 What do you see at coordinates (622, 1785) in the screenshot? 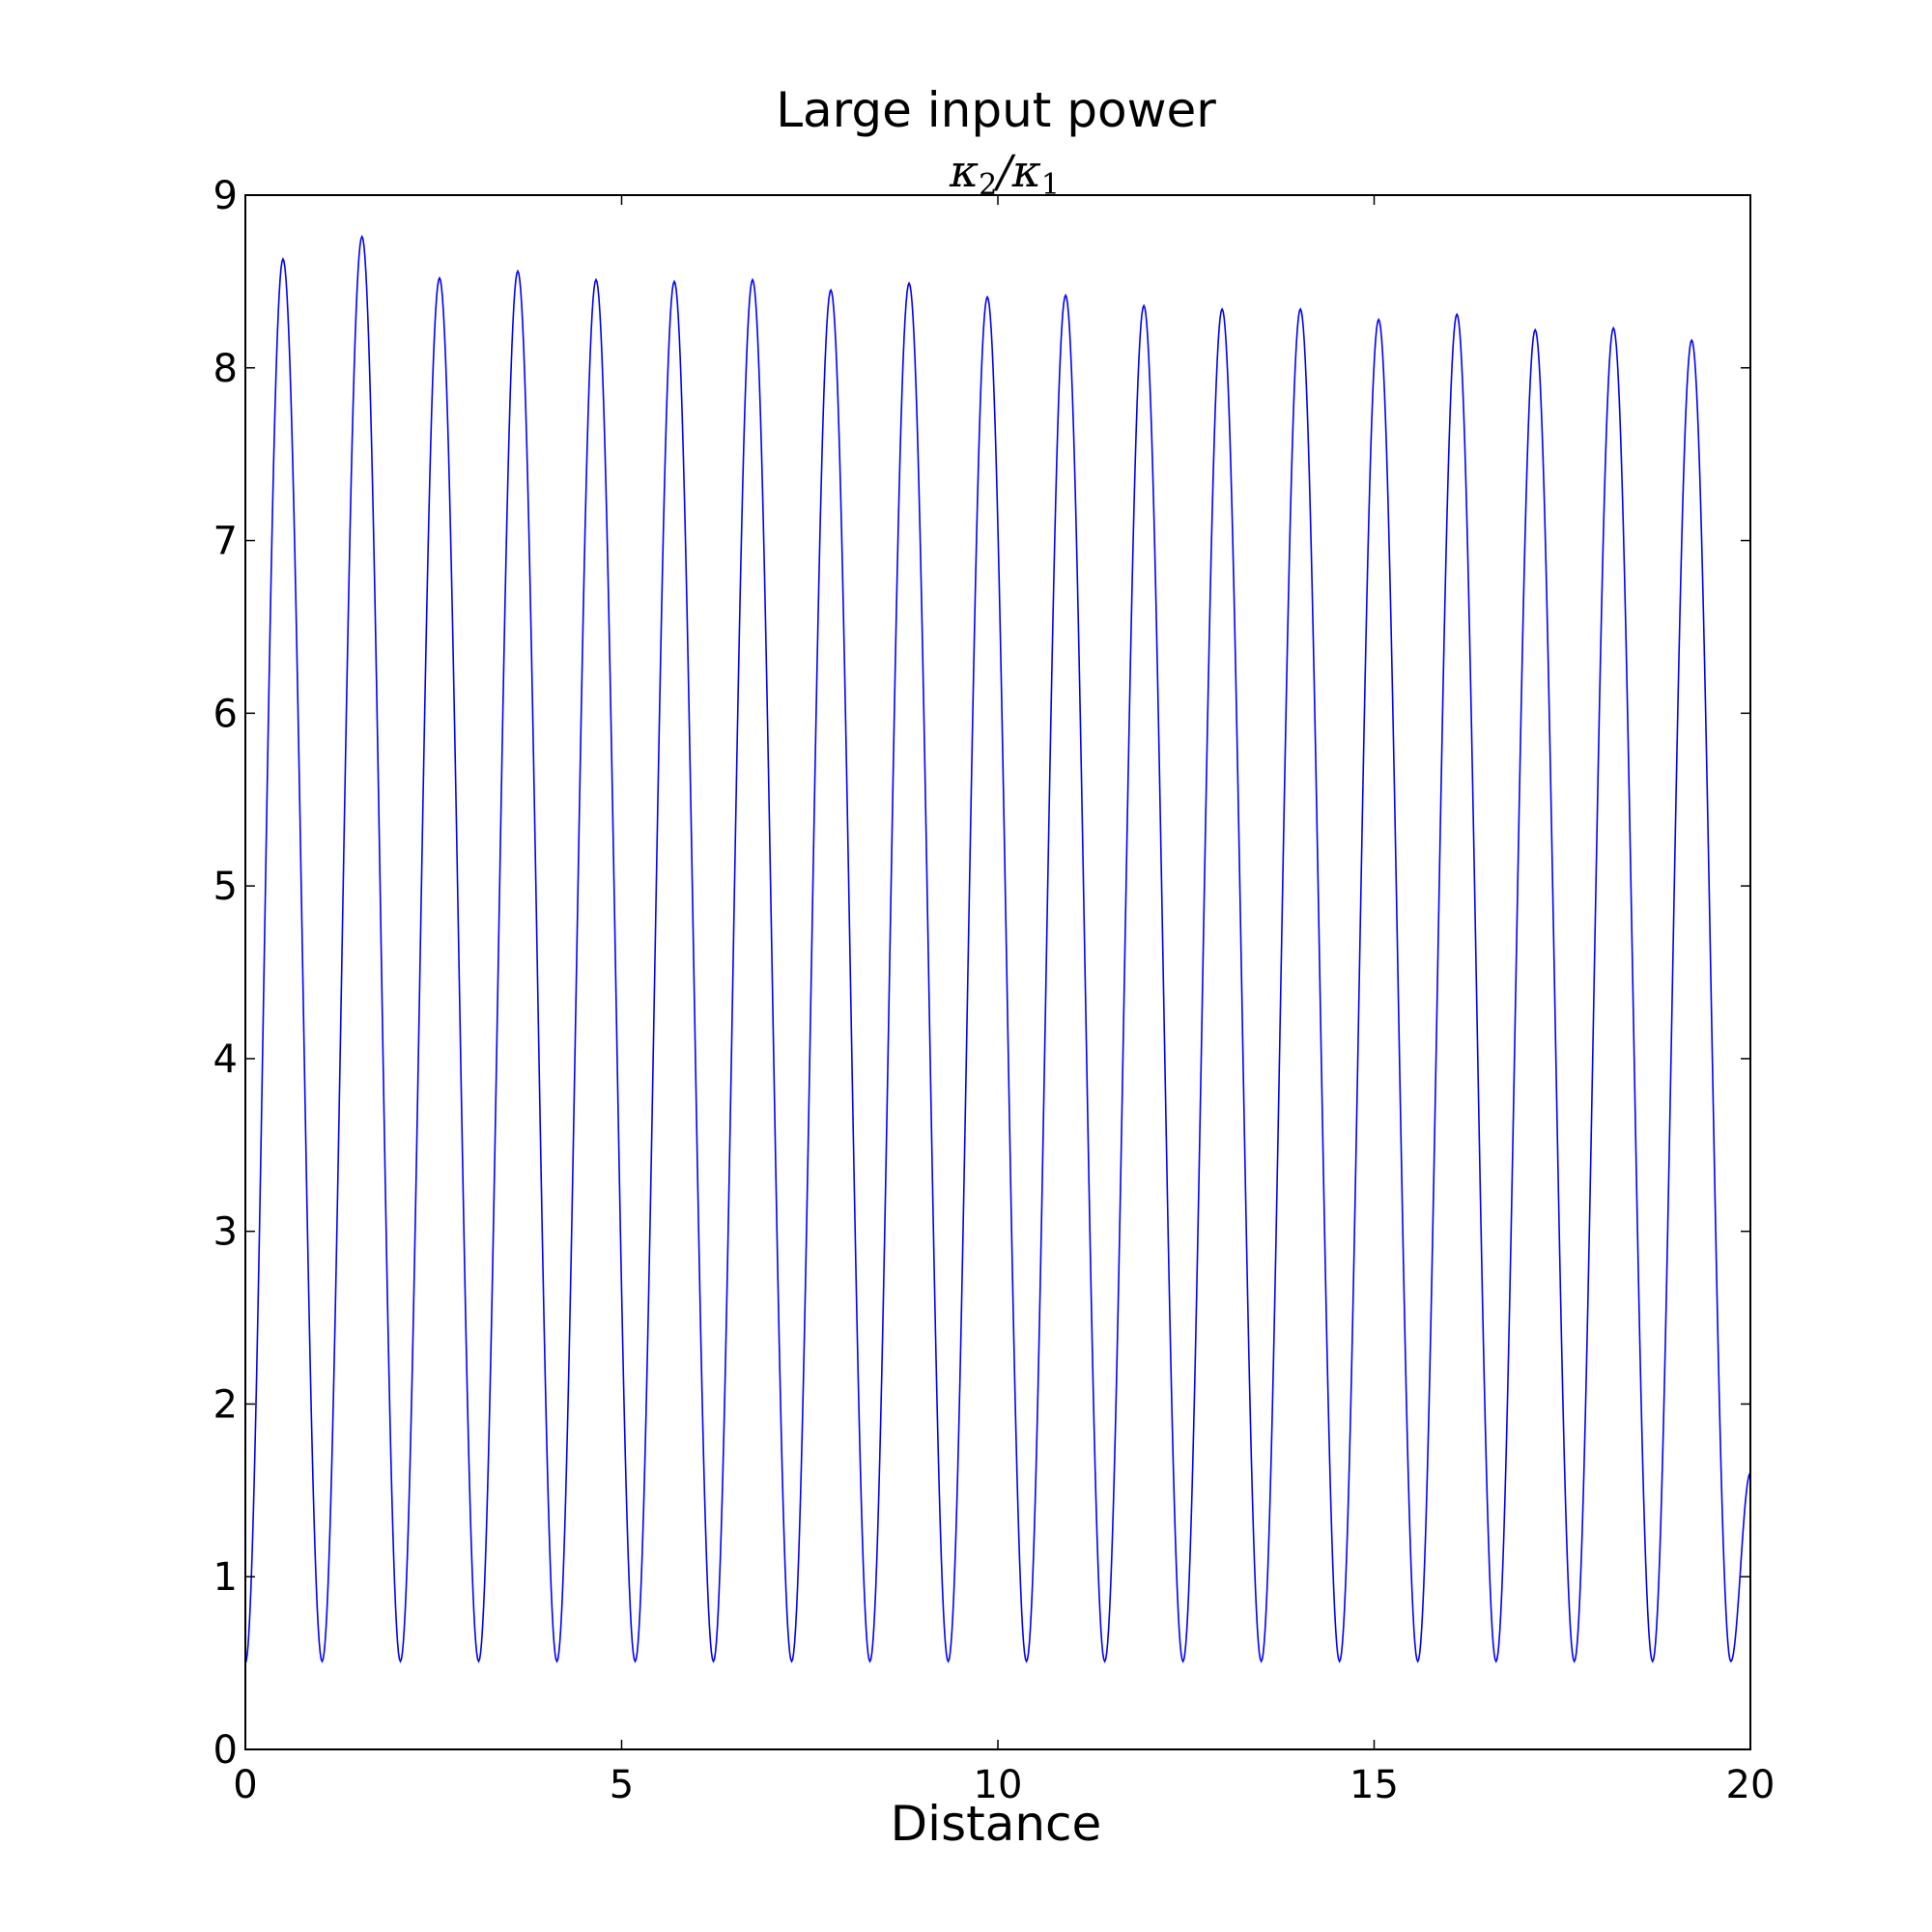
I see `x-tick-label: 5` at bounding box center [622, 1785].